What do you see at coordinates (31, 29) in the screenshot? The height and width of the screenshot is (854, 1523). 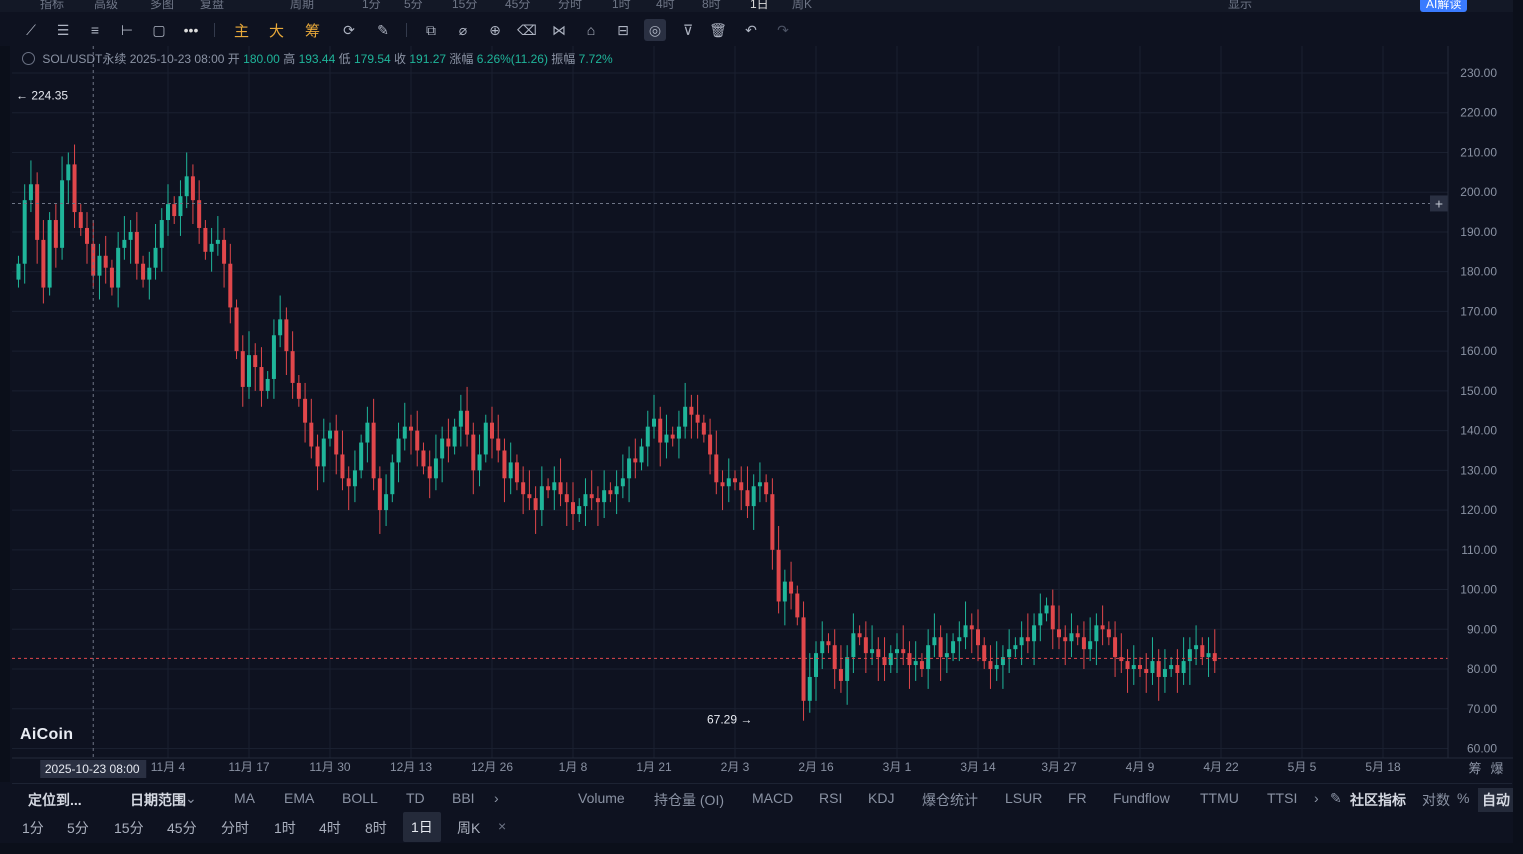 I see `trendline-icon: ⟋` at bounding box center [31, 29].